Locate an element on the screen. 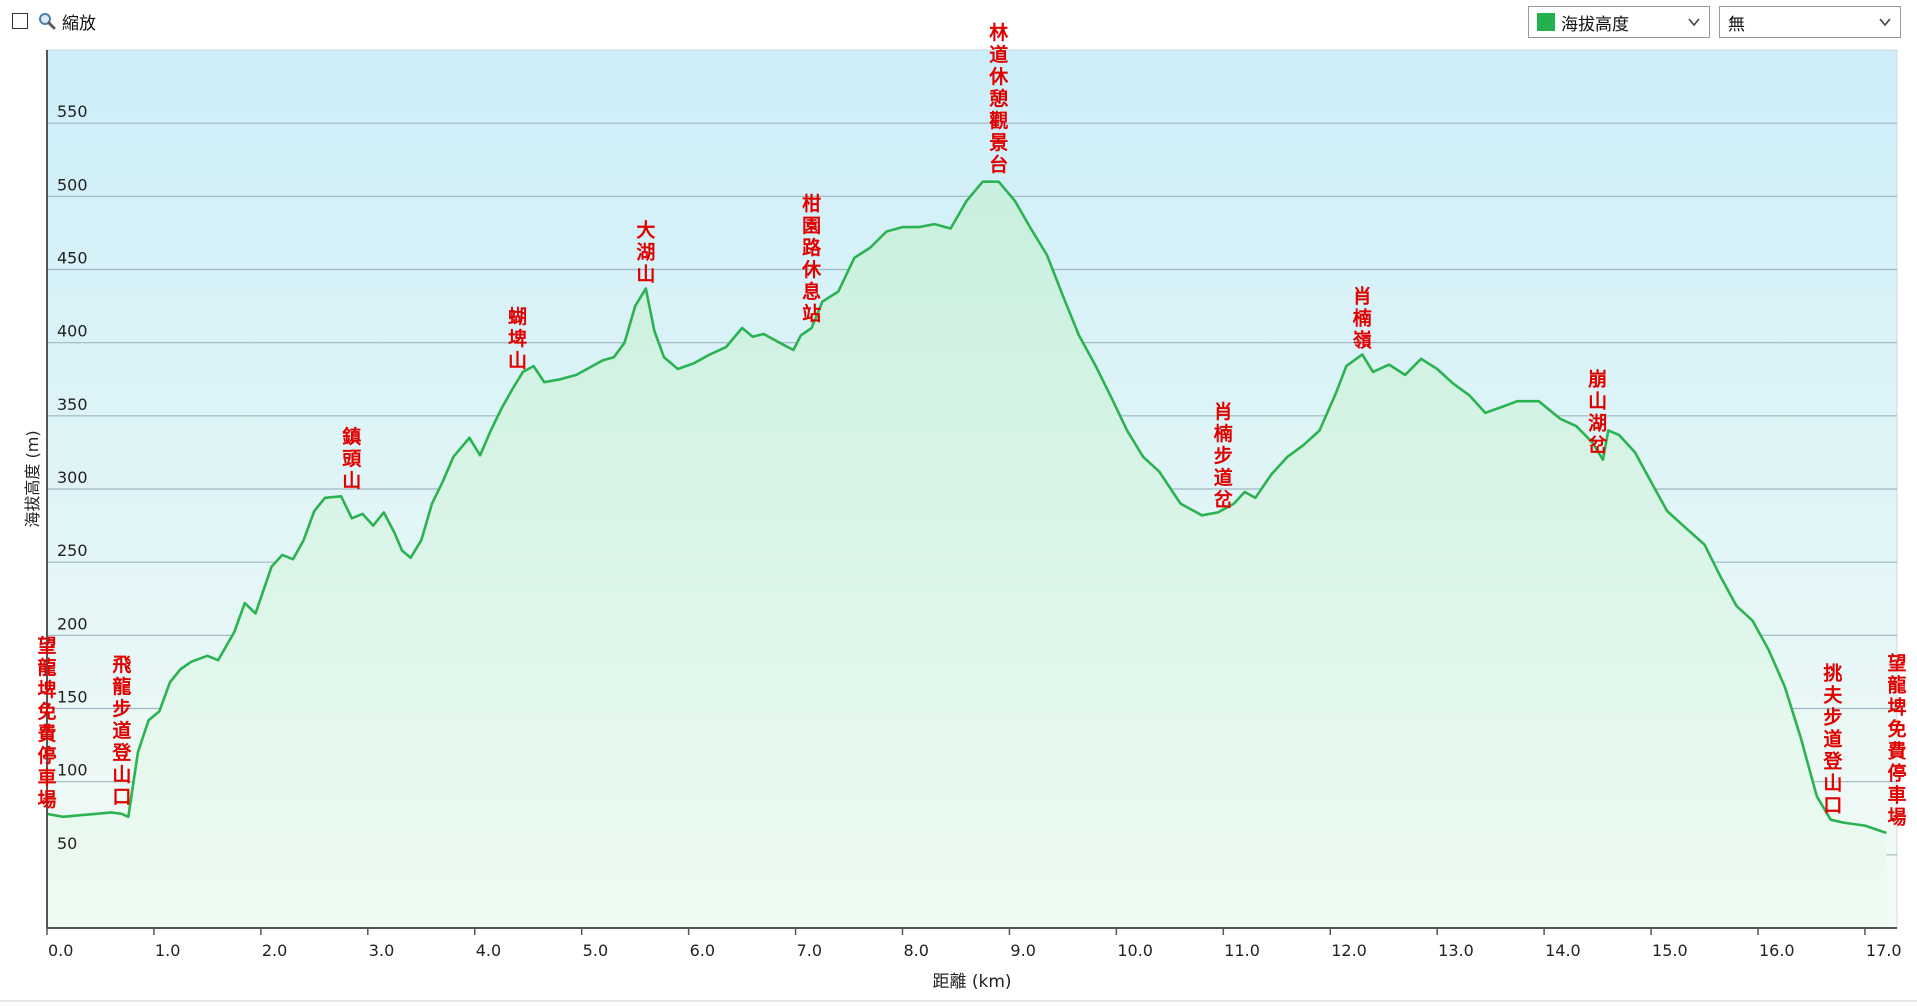  waypoint-label-char: 頭 is located at coordinates (352, 459).